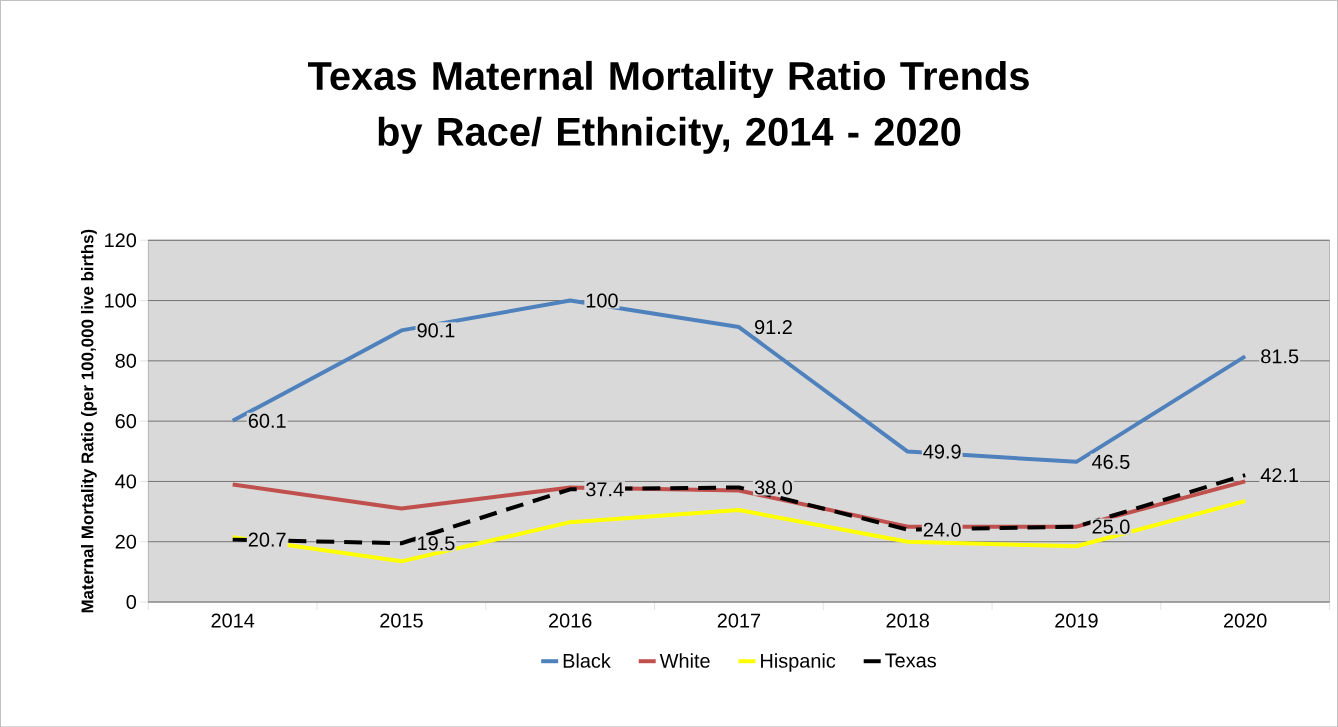 This screenshot has width=1338, height=727. I want to click on data-label: 38.0, so click(773, 487).